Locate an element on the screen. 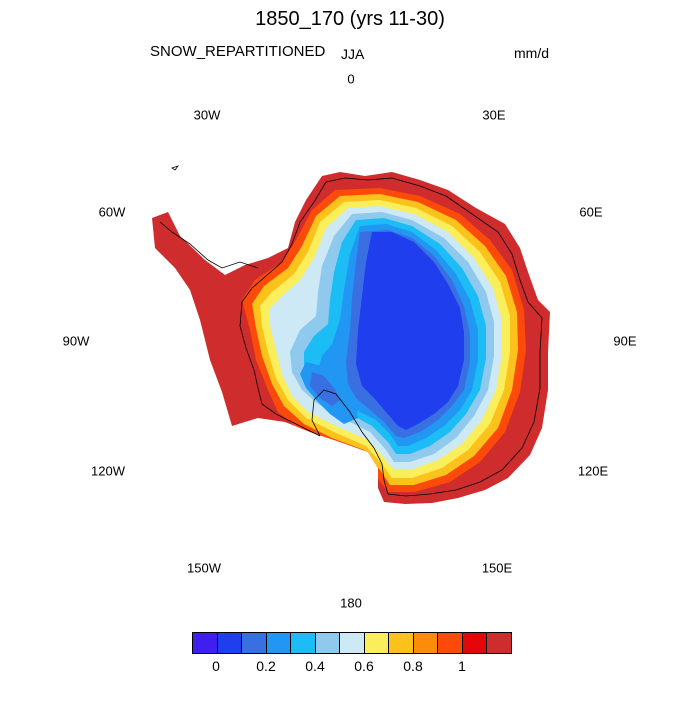 This screenshot has width=700, height=705. colorbar-tick-label: 1 is located at coordinates (462, 666).